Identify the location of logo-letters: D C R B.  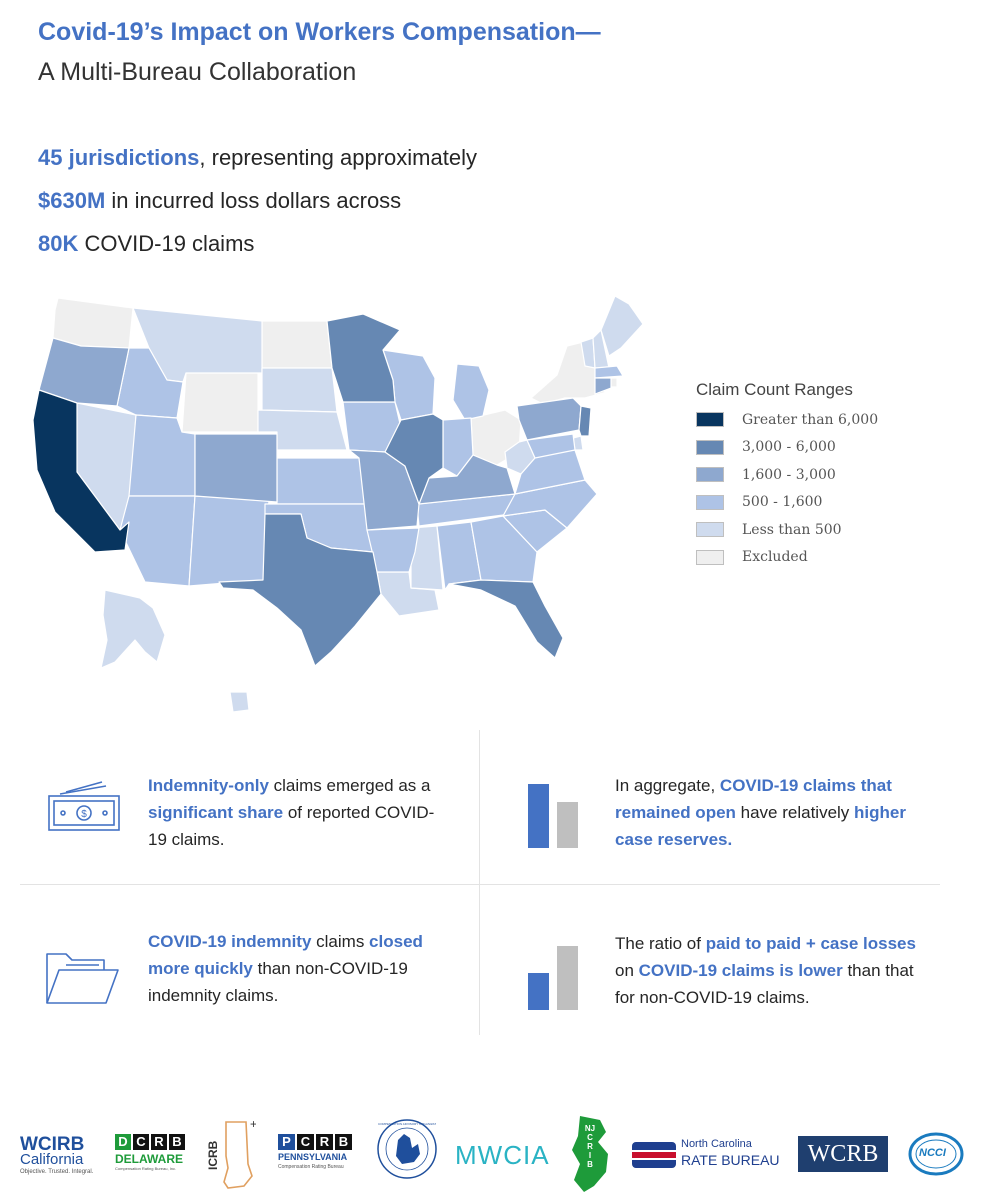
(153, 1142).